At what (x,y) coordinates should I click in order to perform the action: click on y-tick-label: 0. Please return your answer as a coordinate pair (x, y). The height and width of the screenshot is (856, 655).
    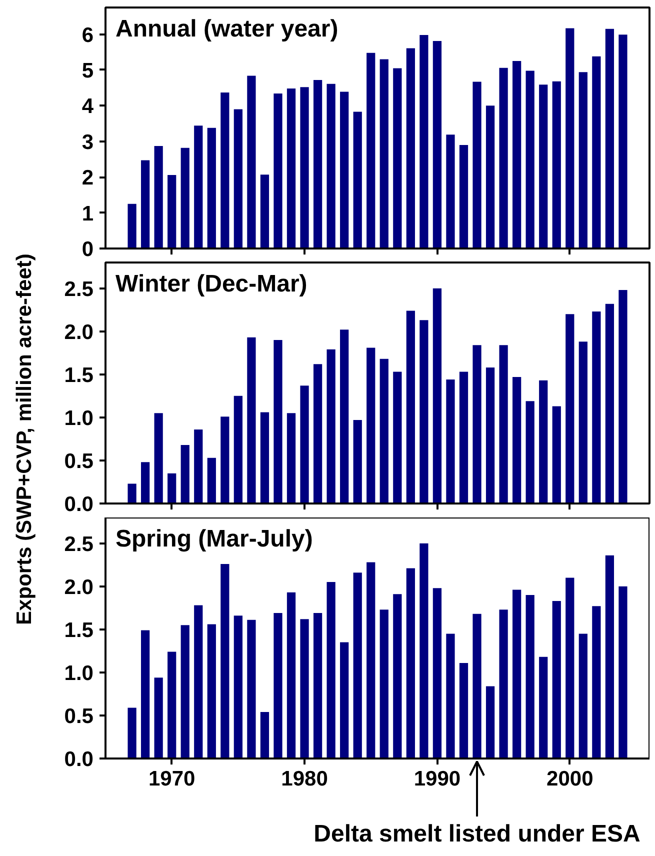
    Looking at the image, I should click on (88, 249).